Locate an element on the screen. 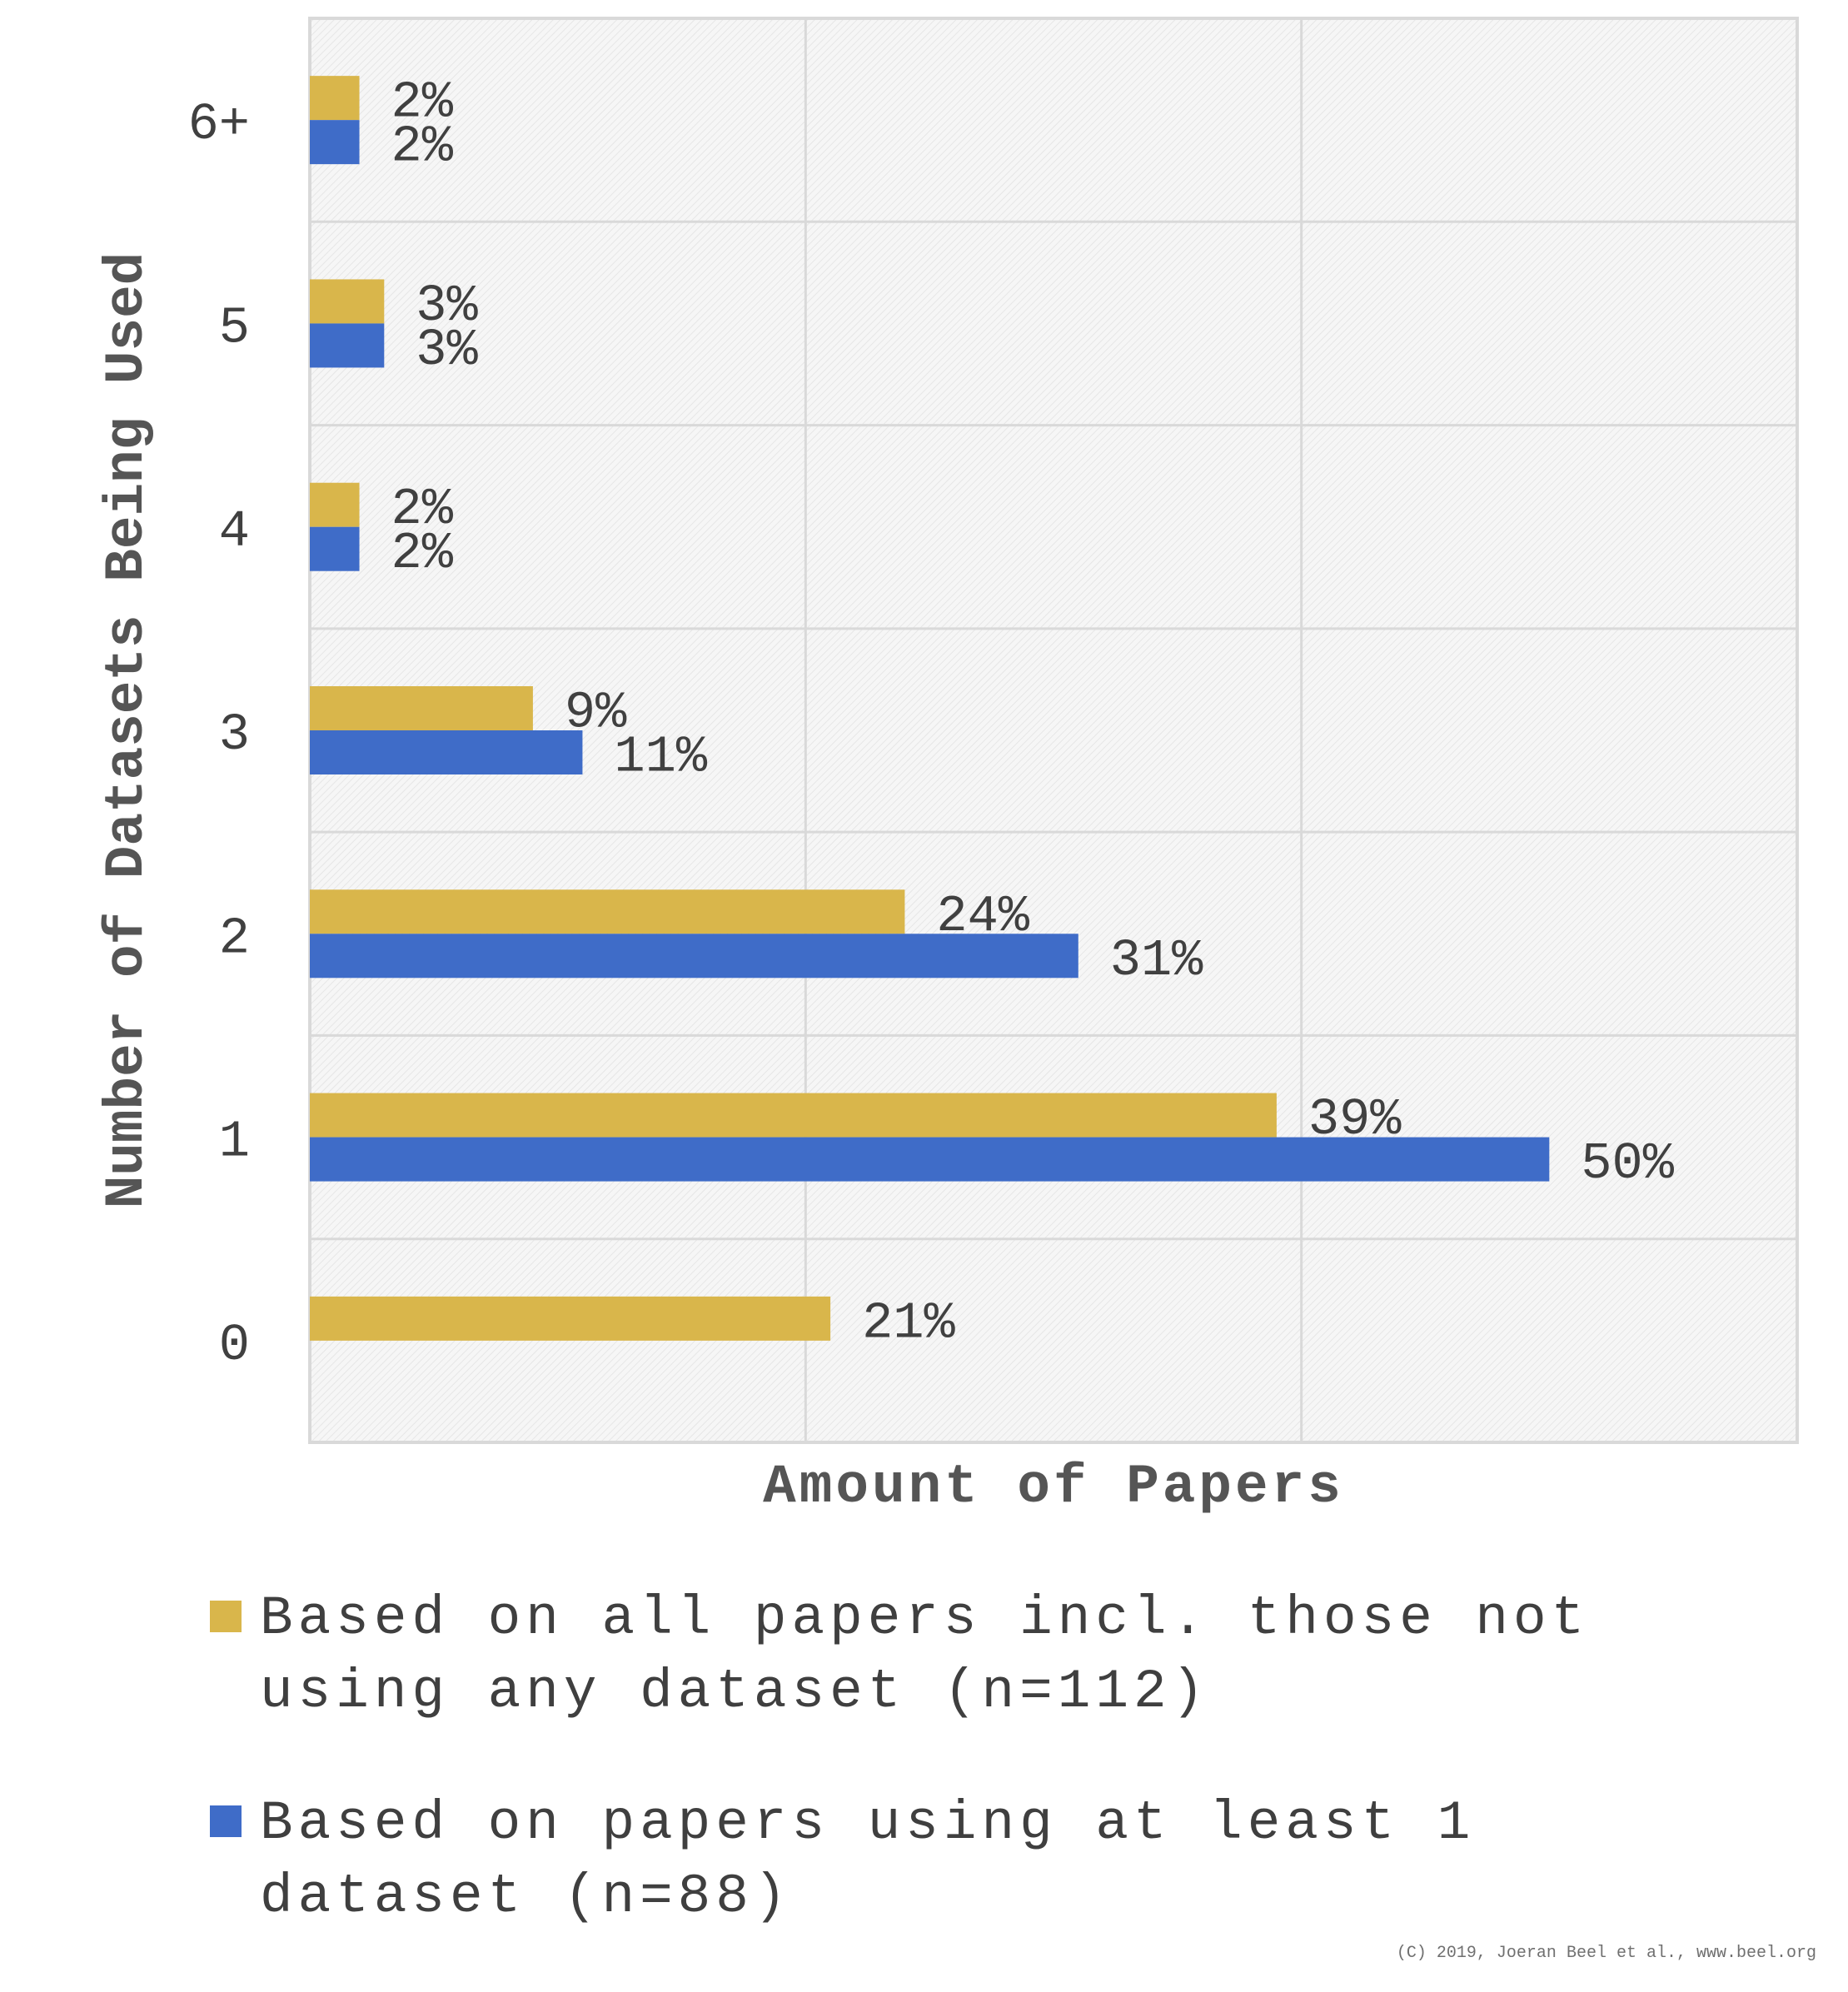  data-label: 39% is located at coordinates (1355, 1120).